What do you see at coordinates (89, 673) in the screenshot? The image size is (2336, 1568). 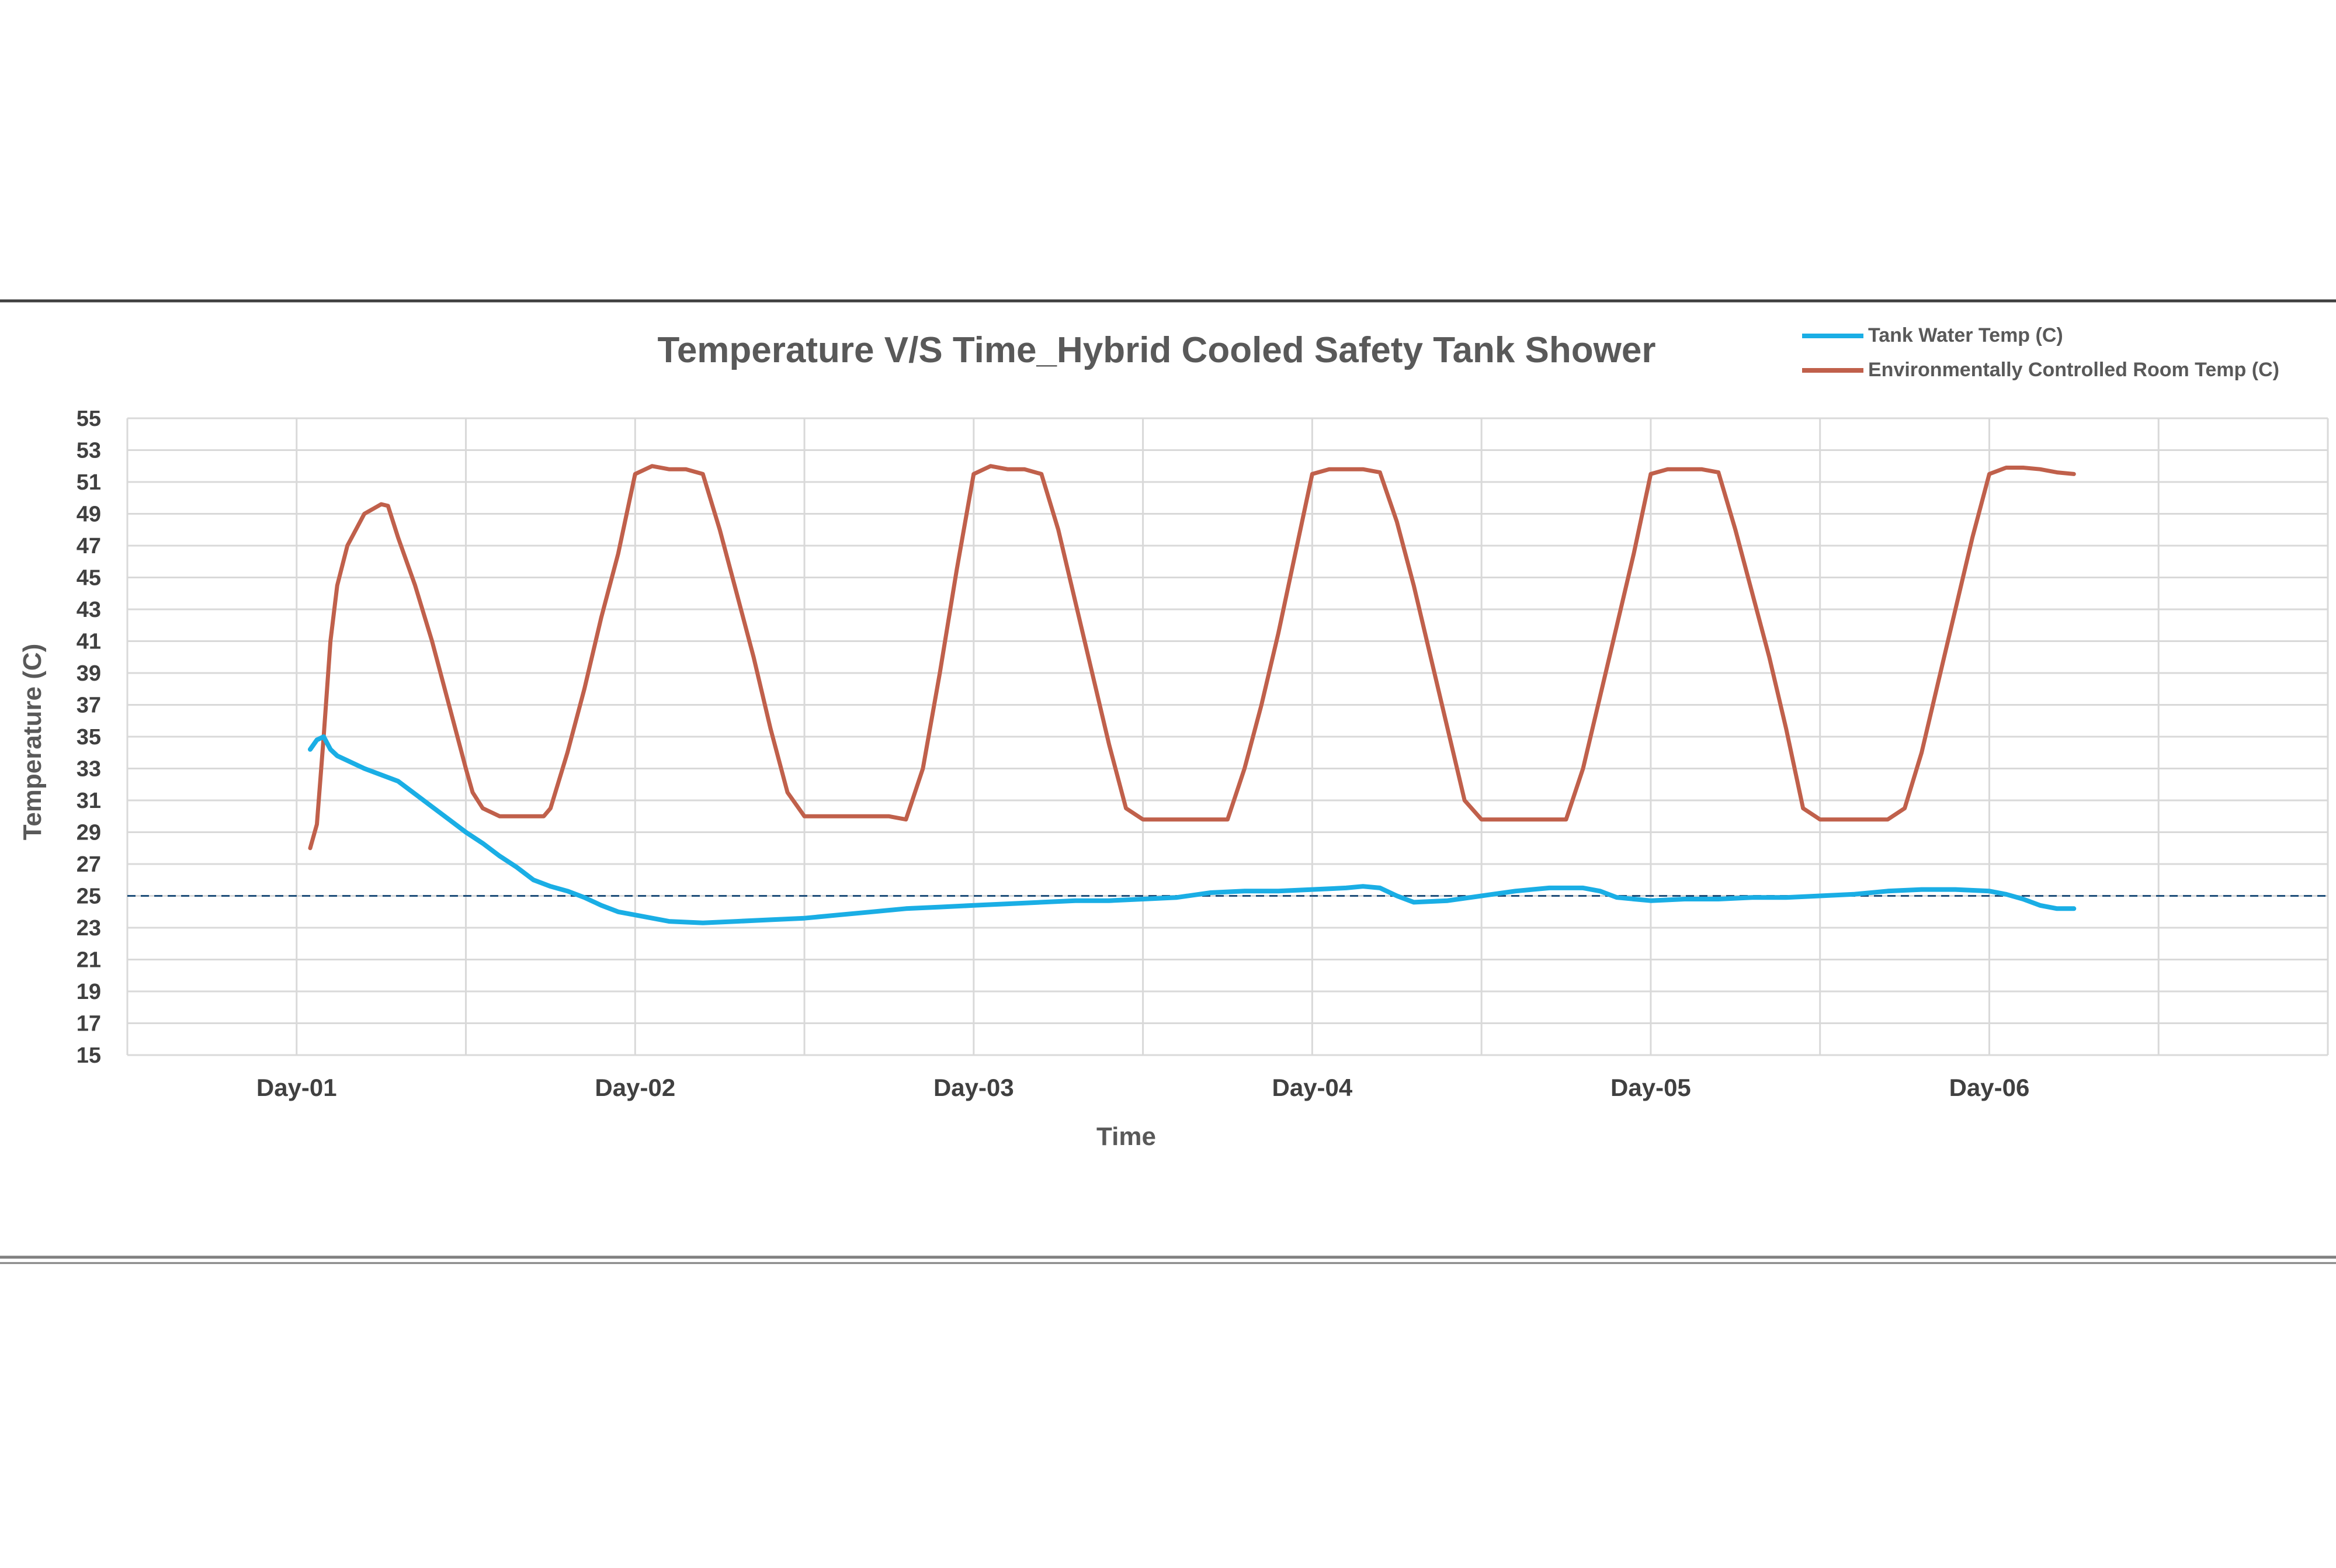 I see `y-tick-label: 39` at bounding box center [89, 673].